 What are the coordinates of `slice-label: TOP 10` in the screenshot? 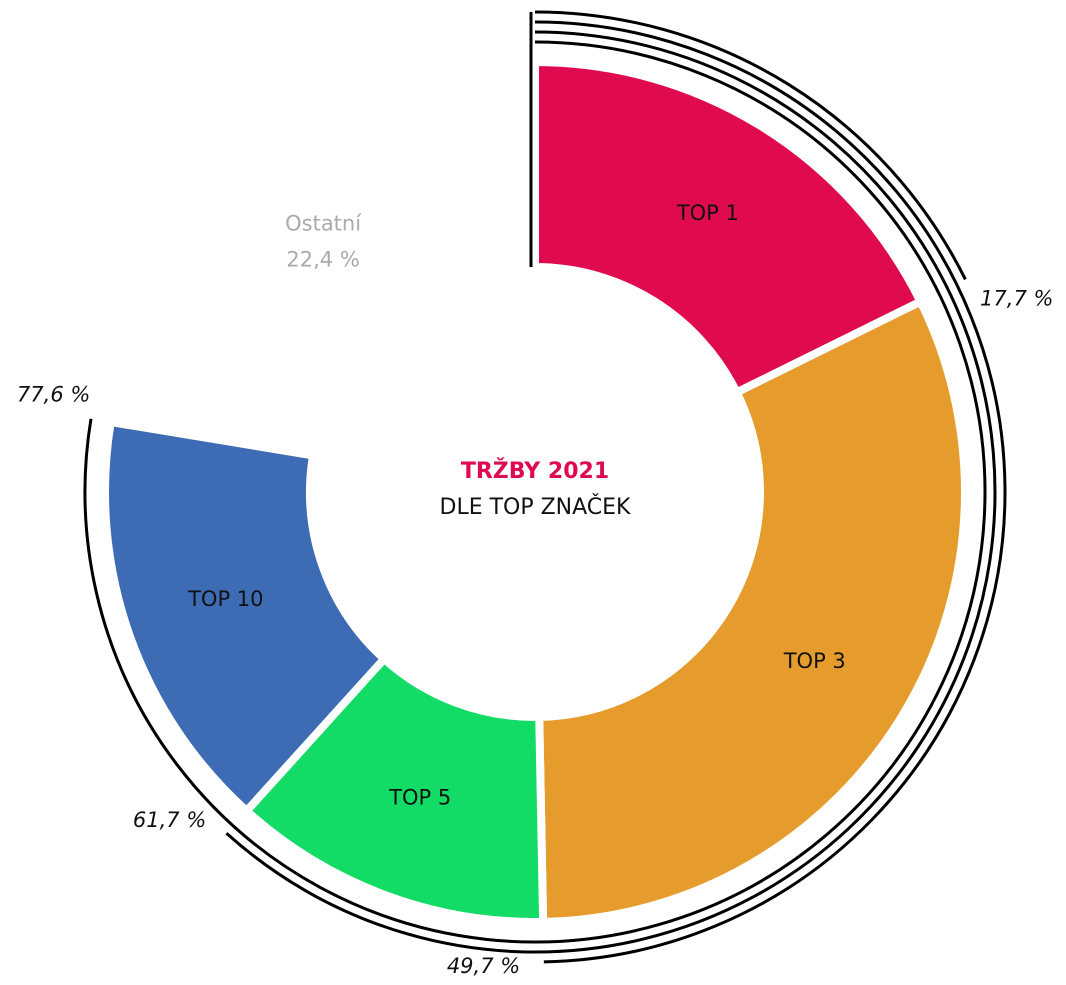 It's located at (225, 599).